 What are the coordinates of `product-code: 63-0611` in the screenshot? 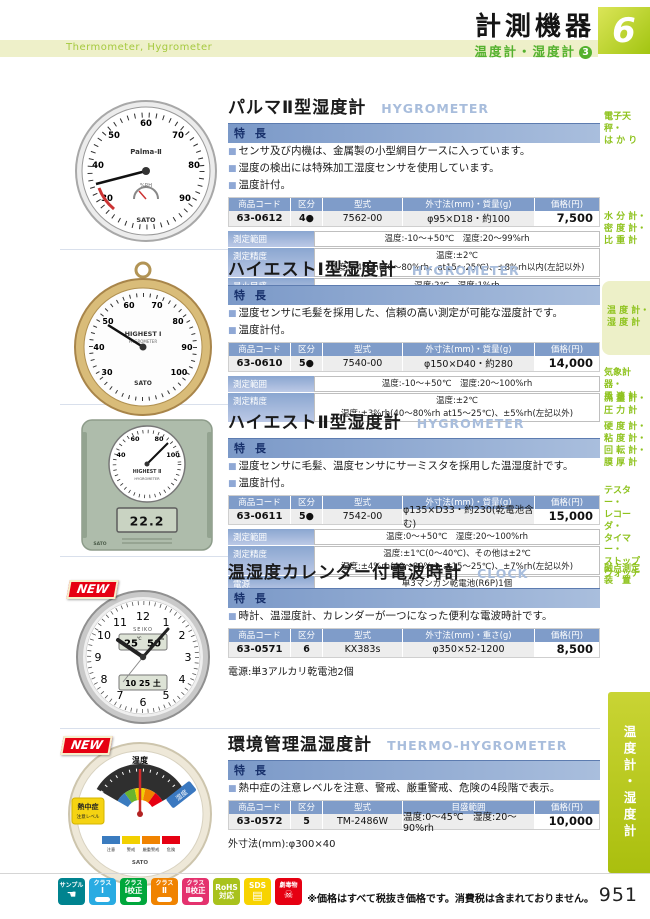 It's located at (260, 516).